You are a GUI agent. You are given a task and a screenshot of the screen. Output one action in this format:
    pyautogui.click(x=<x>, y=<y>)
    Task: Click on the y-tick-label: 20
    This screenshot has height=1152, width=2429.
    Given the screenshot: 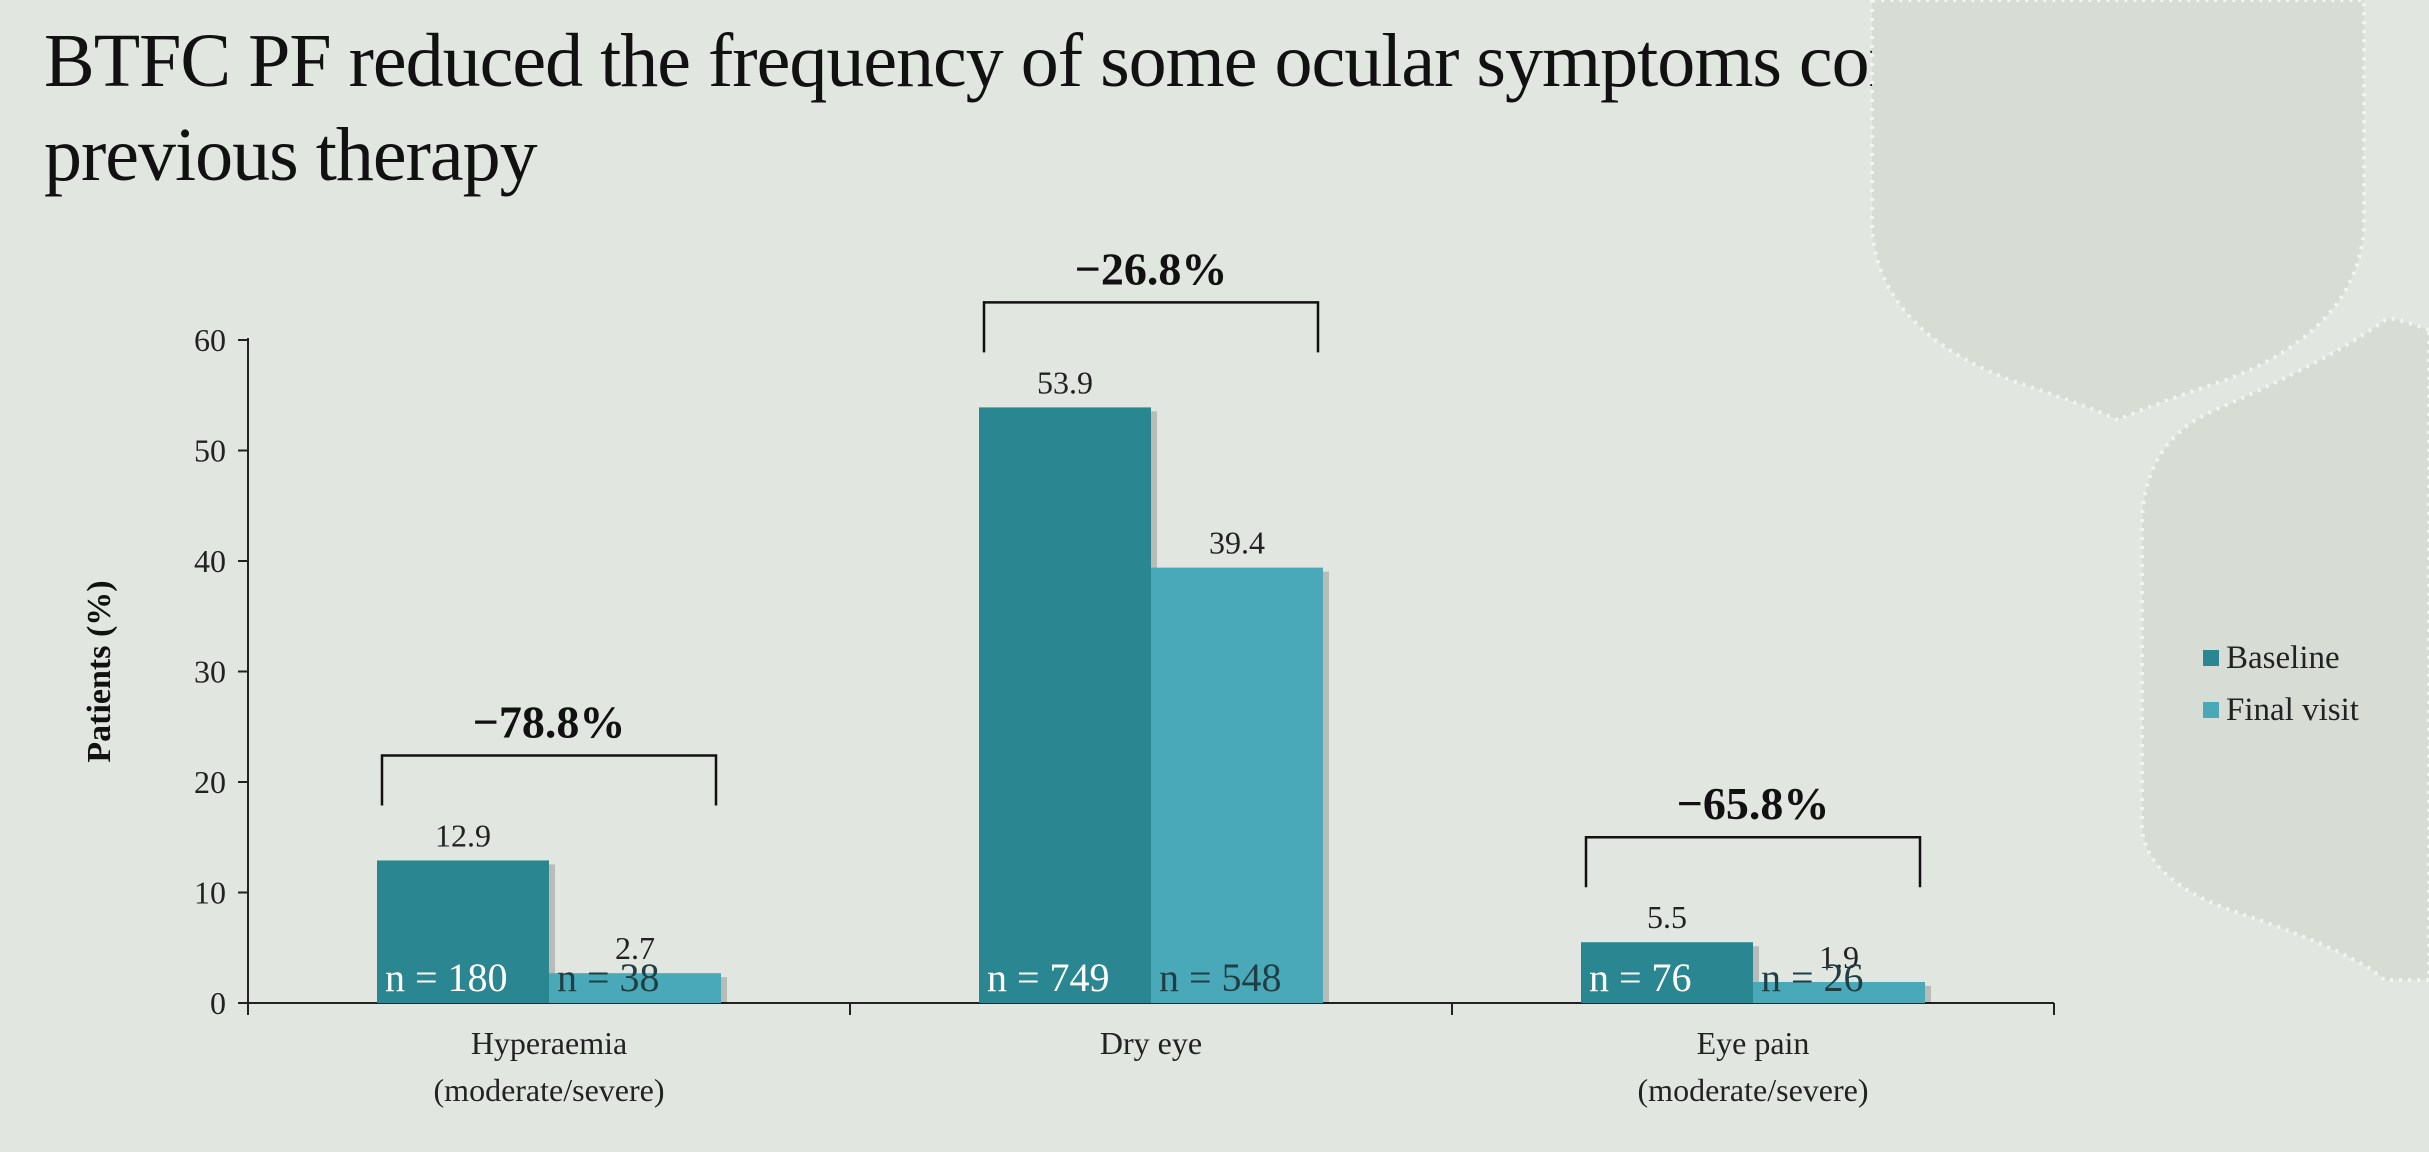 What is the action you would take?
    pyautogui.click(x=210, y=782)
    